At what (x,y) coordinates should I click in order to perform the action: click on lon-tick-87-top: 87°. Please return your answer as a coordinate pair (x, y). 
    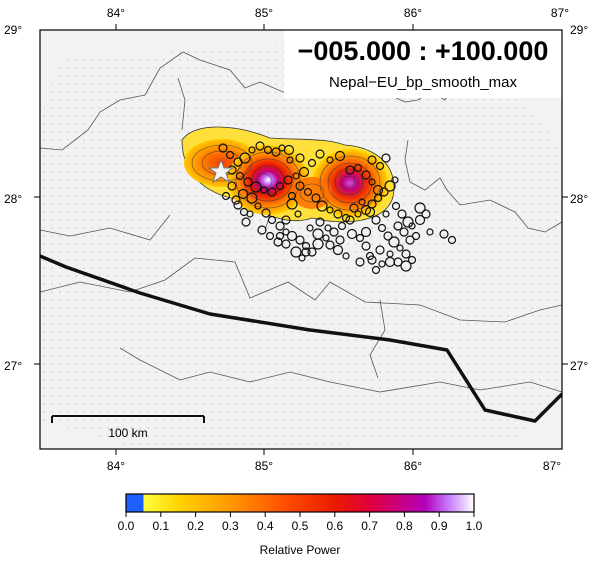
    Looking at the image, I should click on (560, 13).